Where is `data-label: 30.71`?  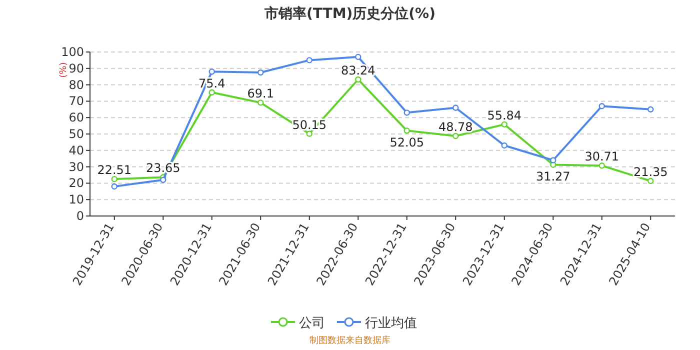 data-label: 30.71 is located at coordinates (602, 157).